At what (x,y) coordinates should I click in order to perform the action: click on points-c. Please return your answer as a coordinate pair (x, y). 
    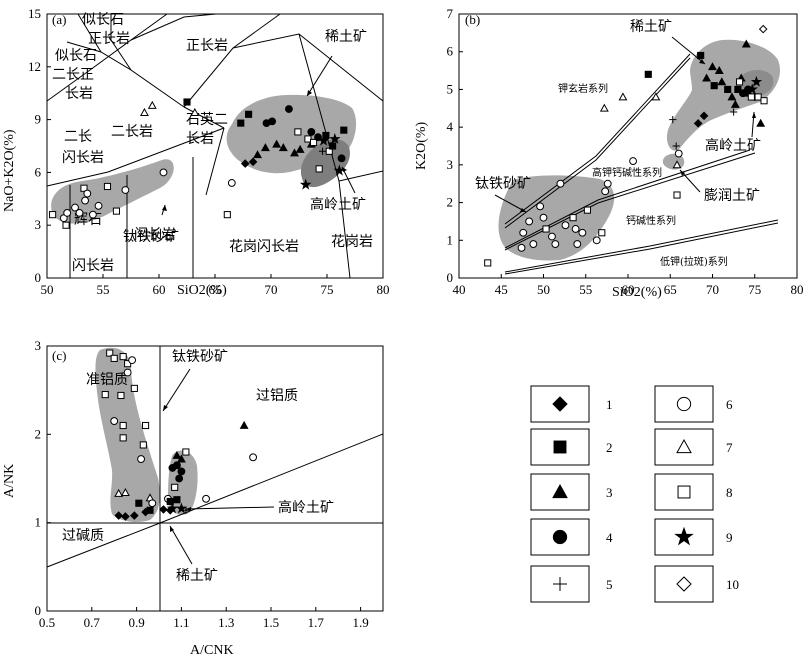
    Looking at the image, I should click on (179, 435).